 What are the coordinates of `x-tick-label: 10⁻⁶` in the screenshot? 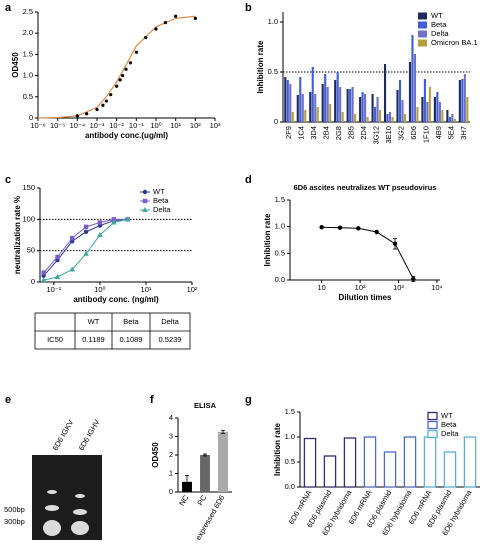 It's located at (37, 125).